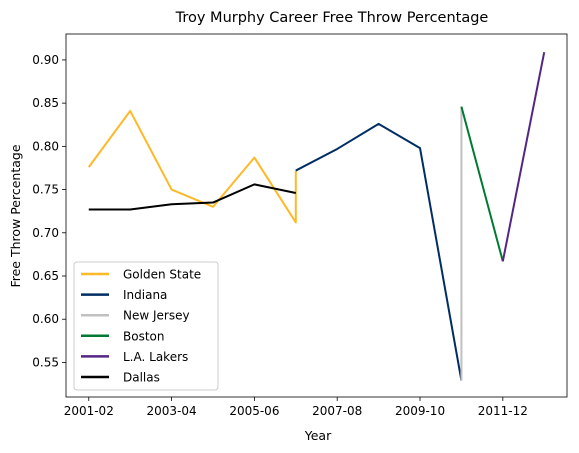 This screenshot has width=579, height=453. Describe the element at coordinates (45, 362) in the screenshot. I see `y-tick-label: 0.55` at that location.